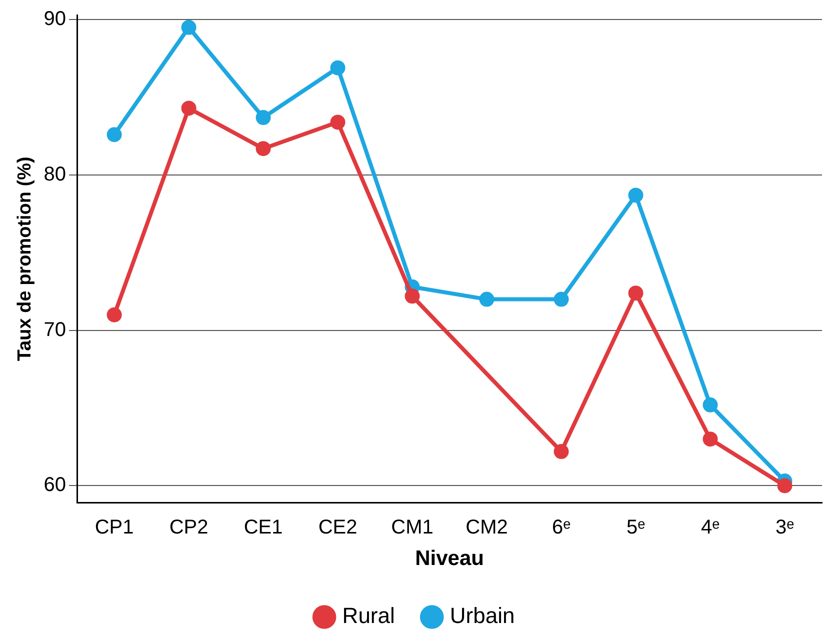  What do you see at coordinates (55, 485) in the screenshot?
I see `y-tick-label: 60` at bounding box center [55, 485].